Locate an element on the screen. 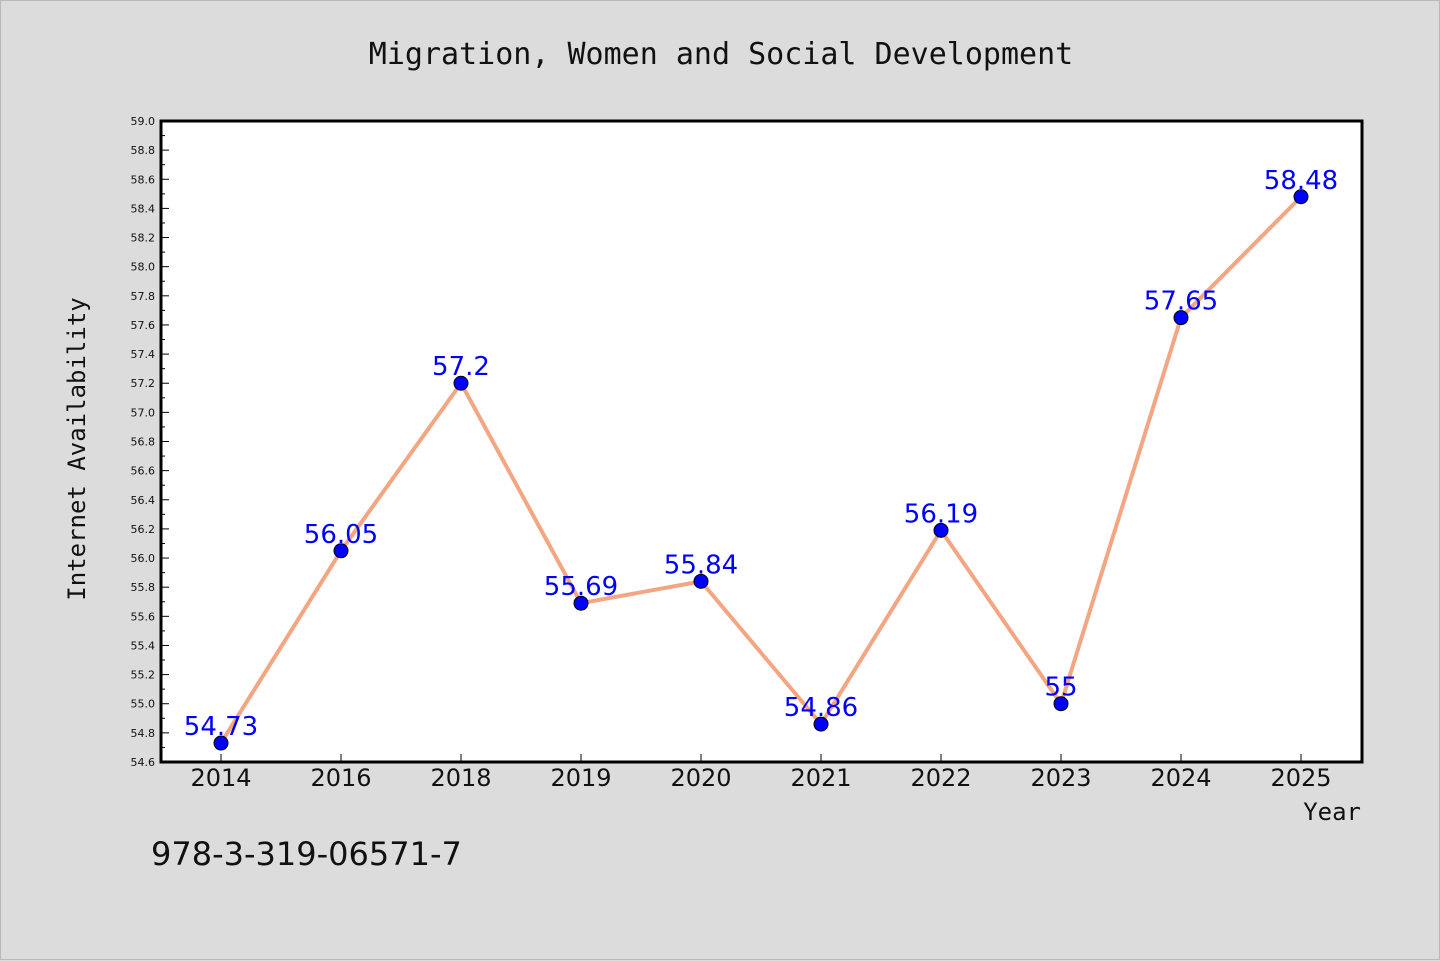 Image resolution: width=1440 pixels, height=961 pixels. y-tick-label: 56.8 is located at coordinates (143, 442).